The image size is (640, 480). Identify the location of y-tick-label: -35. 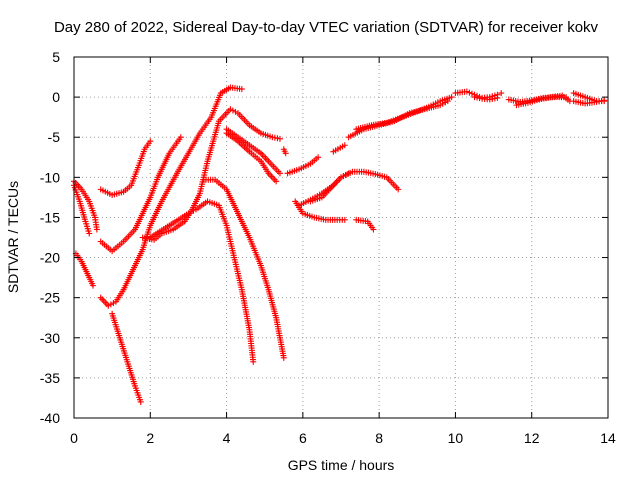
(50, 378).